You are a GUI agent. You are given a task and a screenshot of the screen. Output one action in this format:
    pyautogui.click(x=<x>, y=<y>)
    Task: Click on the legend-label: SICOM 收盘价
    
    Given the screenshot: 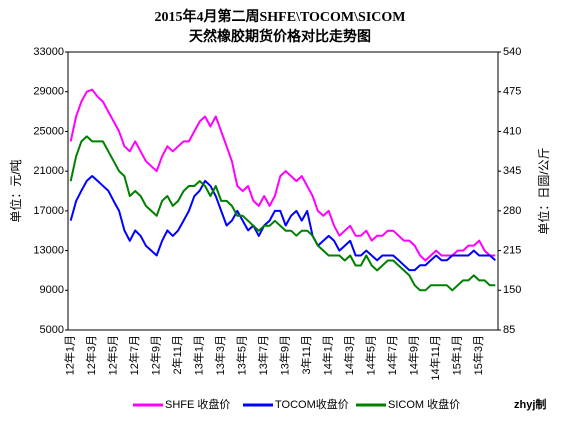 What is the action you would take?
    pyautogui.click(x=424, y=404)
    